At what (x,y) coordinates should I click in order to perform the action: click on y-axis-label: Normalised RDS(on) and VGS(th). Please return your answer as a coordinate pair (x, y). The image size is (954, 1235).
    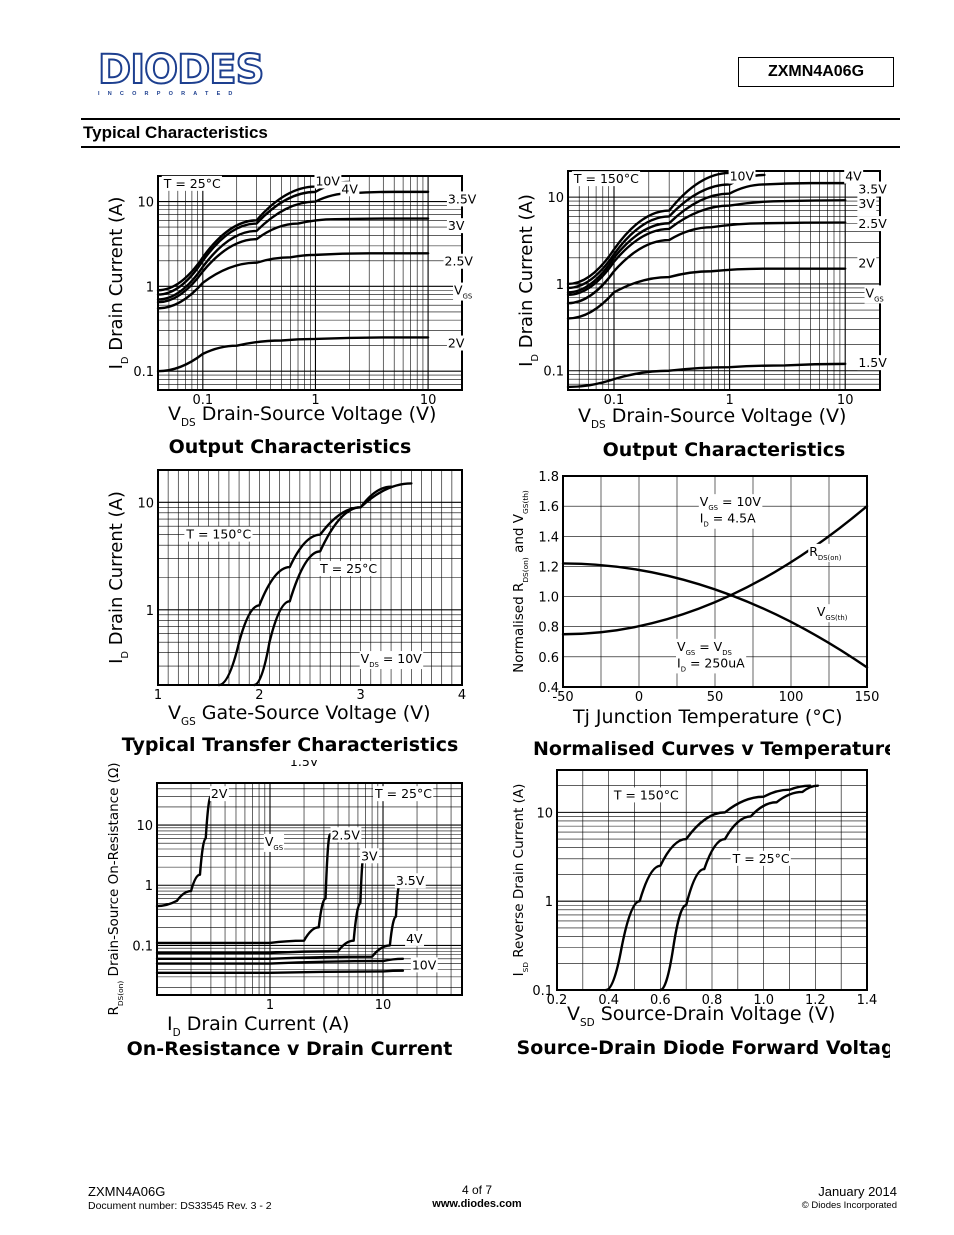
    Looking at the image, I should click on (520, 581).